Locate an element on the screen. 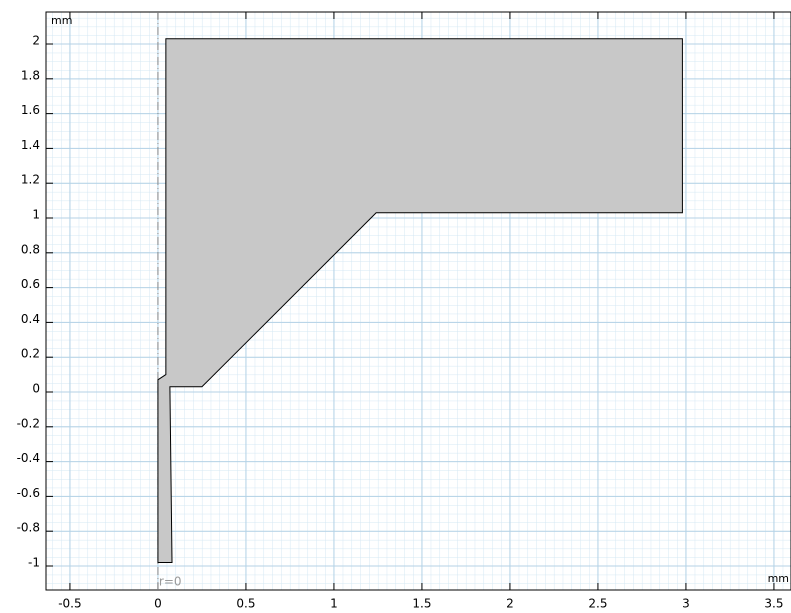 This screenshot has width=791, height=613. x-tick-label: 0.5 is located at coordinates (245, 604).